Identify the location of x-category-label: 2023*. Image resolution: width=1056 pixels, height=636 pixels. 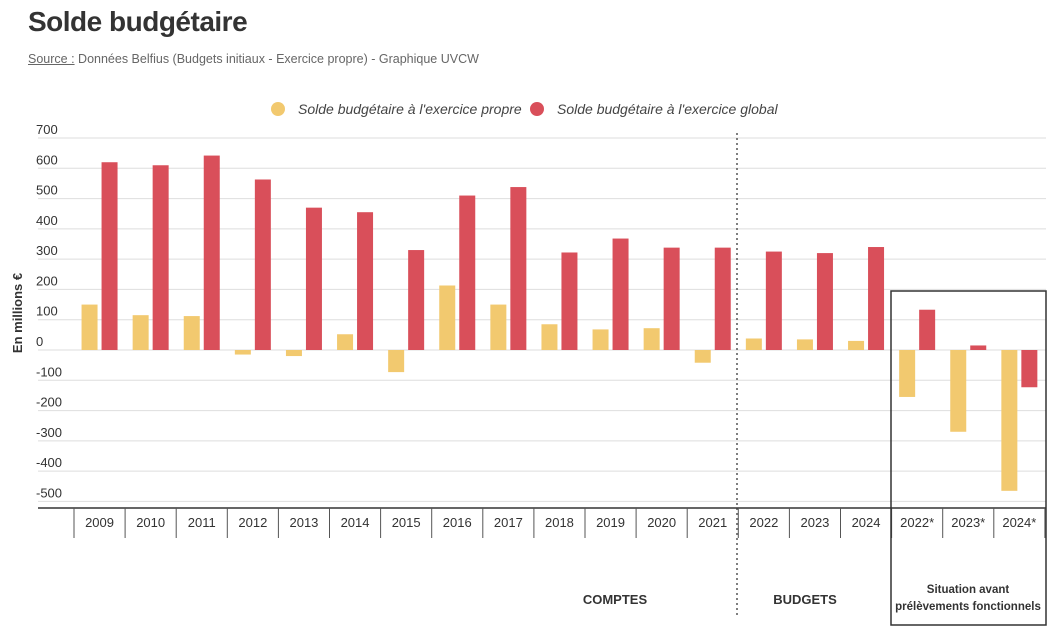
(968, 522).